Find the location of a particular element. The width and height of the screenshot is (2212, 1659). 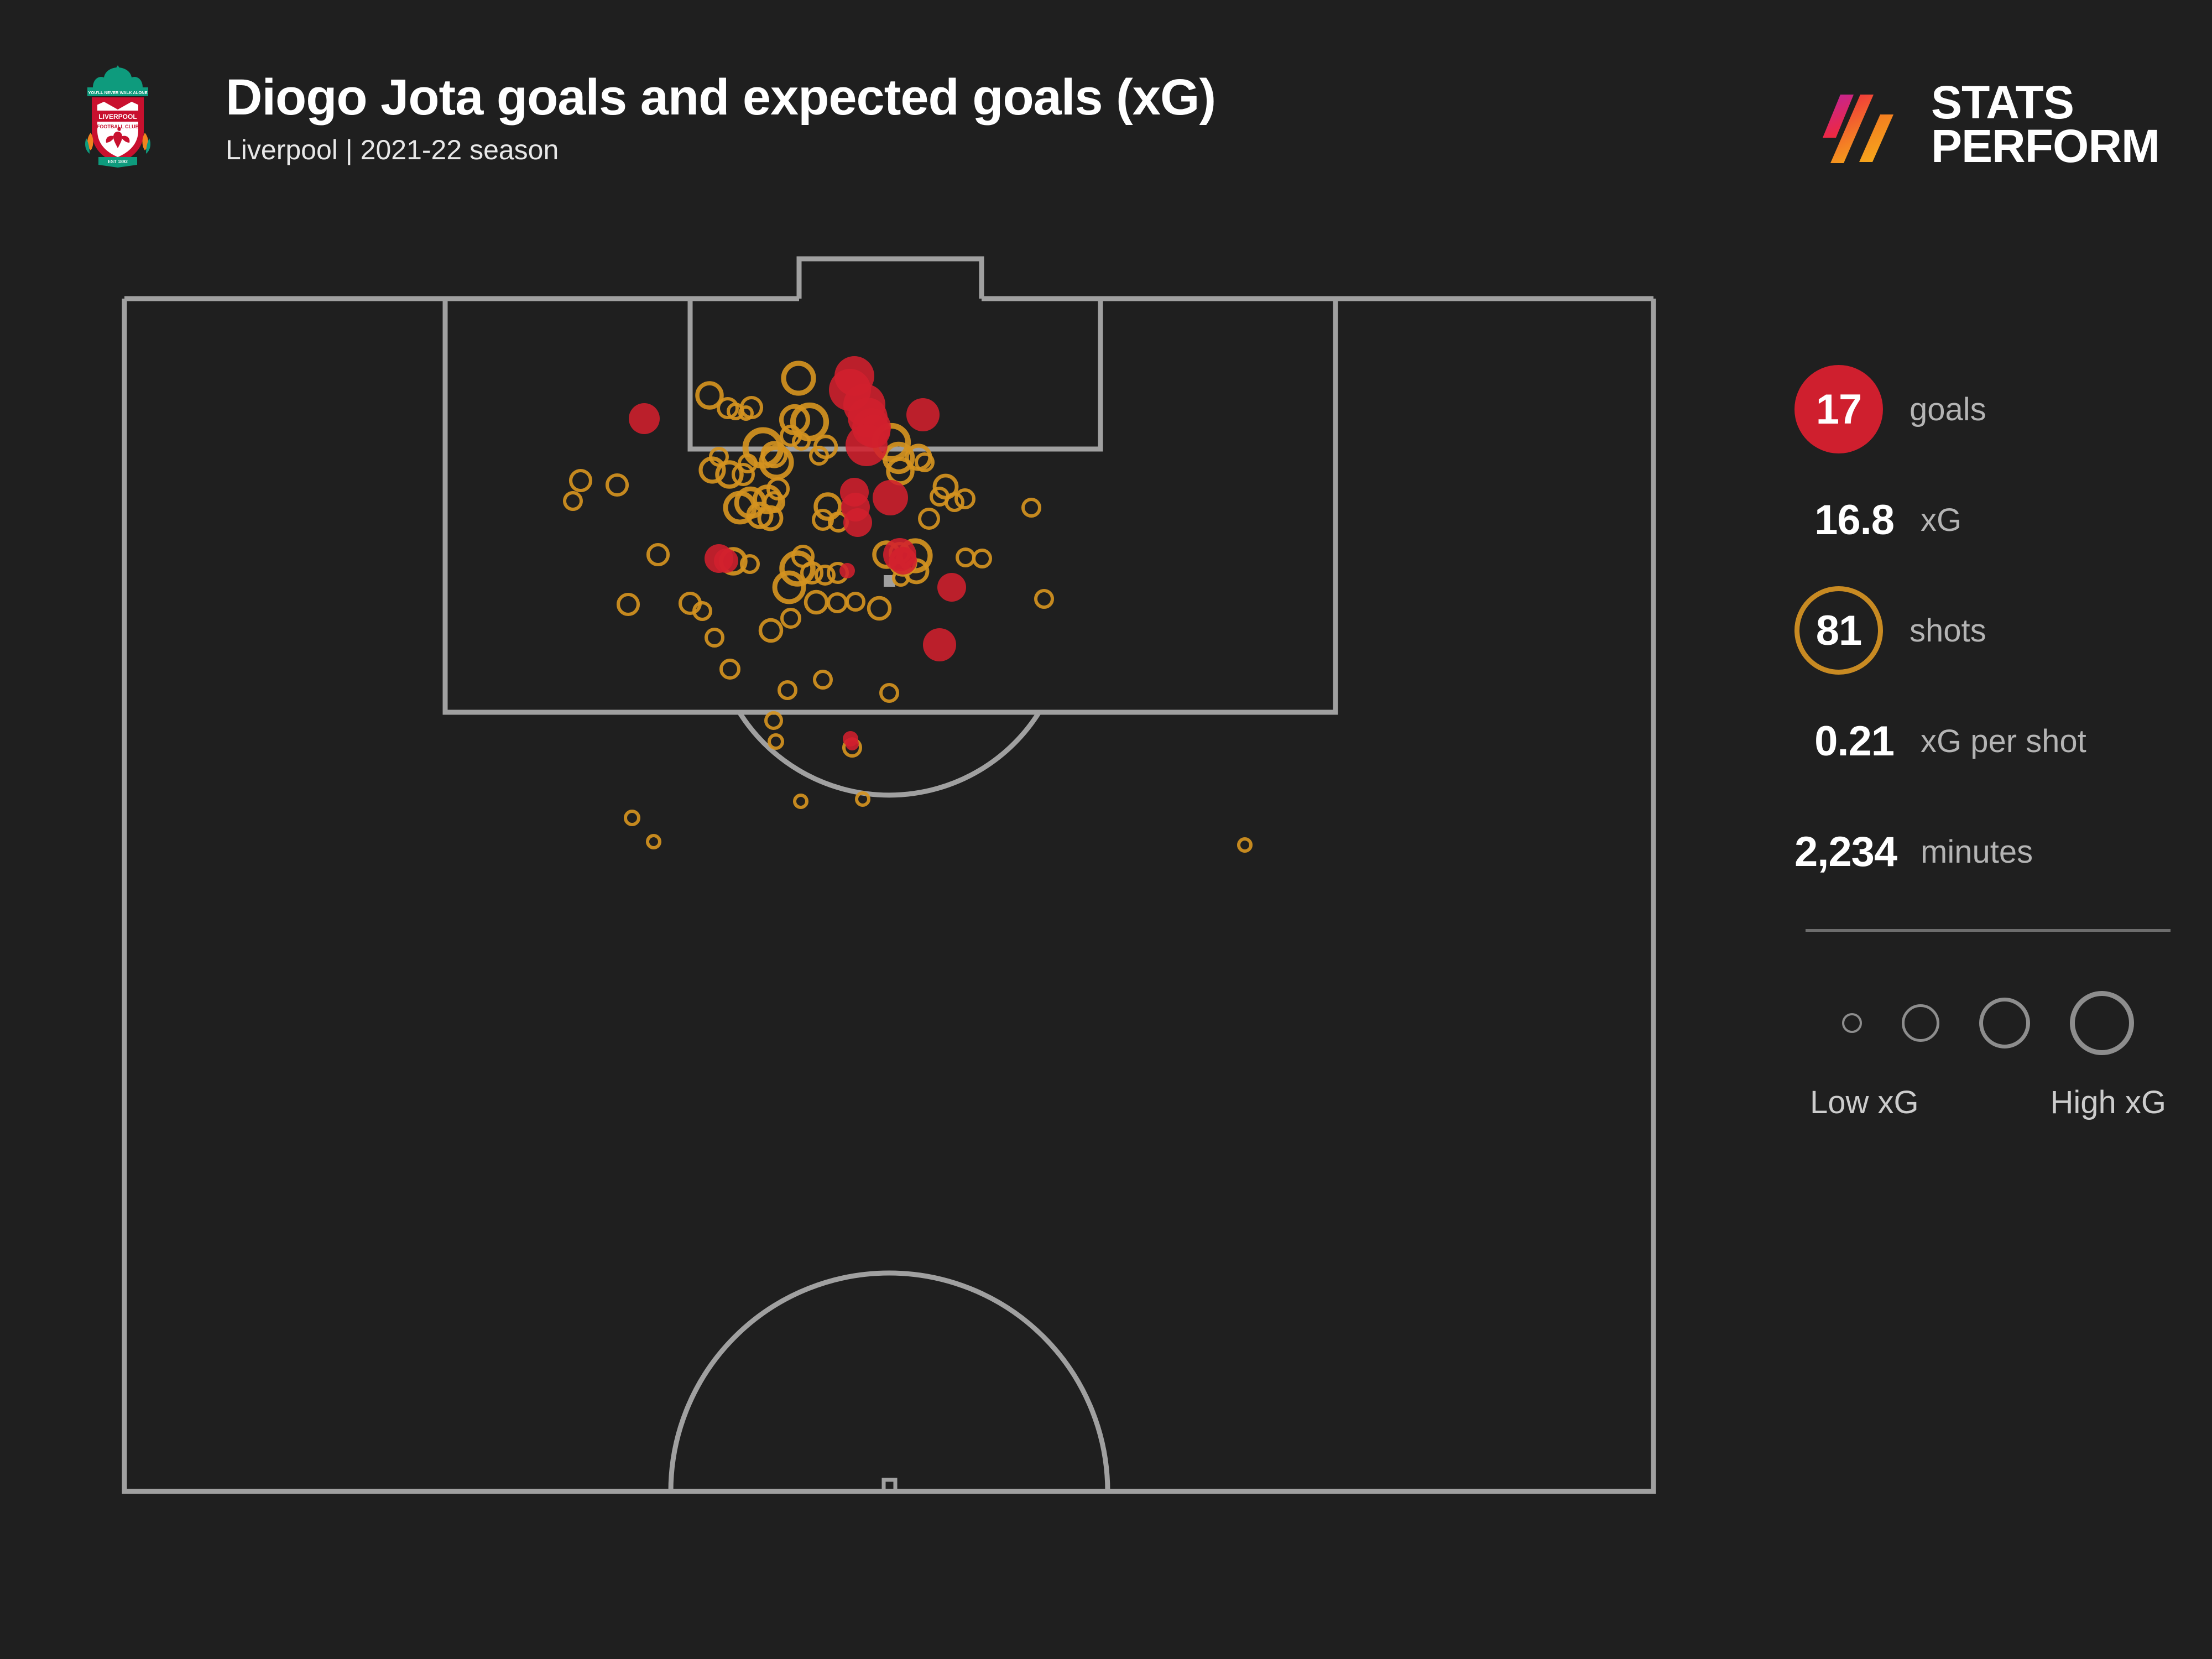

brand-logo: STATS PERFORM is located at coordinates (1990, 126).